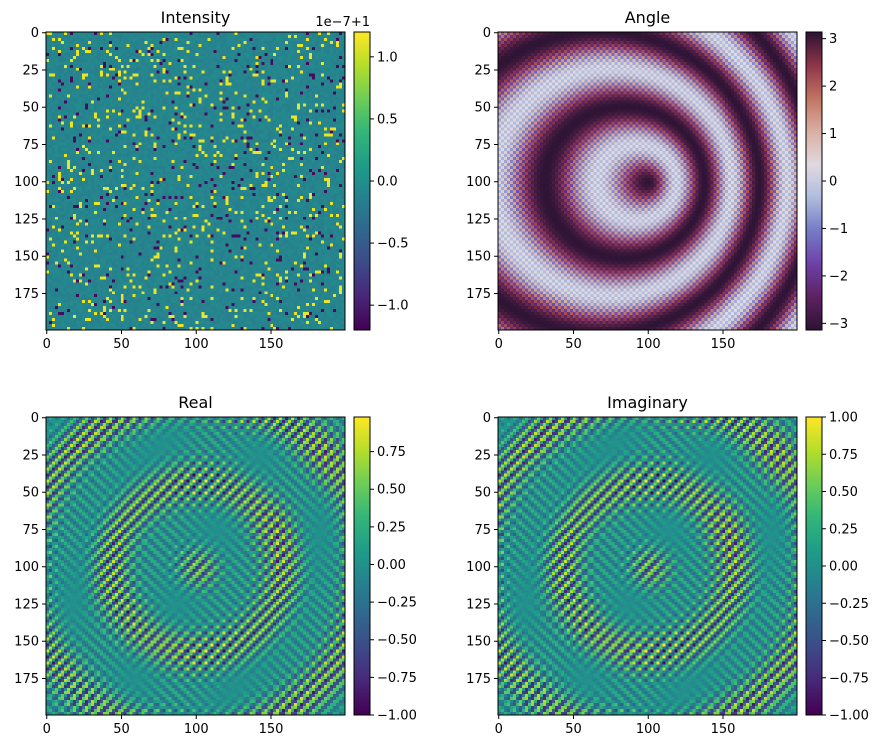 Image resolution: width=883 pixels, height=749 pixels. I want to click on colorbar-tick-label: 3, so click(833, 39).